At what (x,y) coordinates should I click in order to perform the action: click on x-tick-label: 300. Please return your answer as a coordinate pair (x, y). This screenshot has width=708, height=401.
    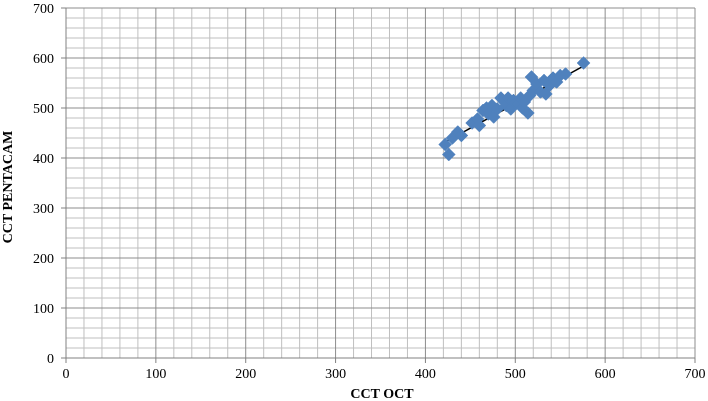
    Looking at the image, I should click on (335, 374).